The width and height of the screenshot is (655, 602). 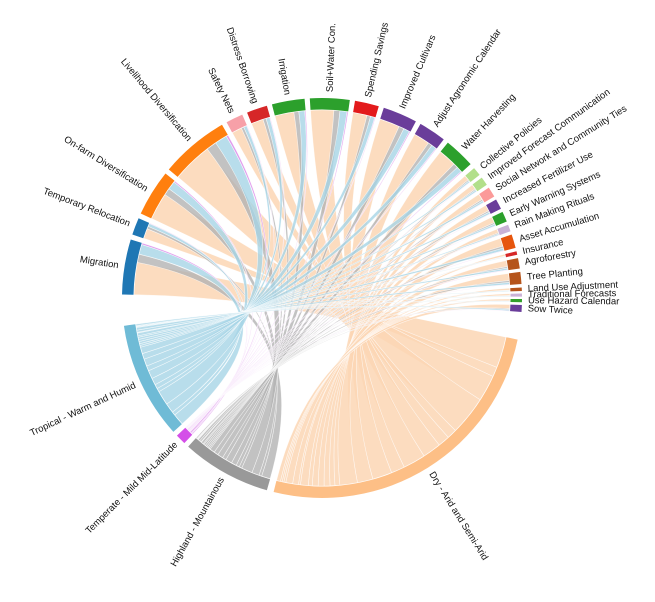 I want to click on arc-rain-making-rituals, so click(x=504, y=230).